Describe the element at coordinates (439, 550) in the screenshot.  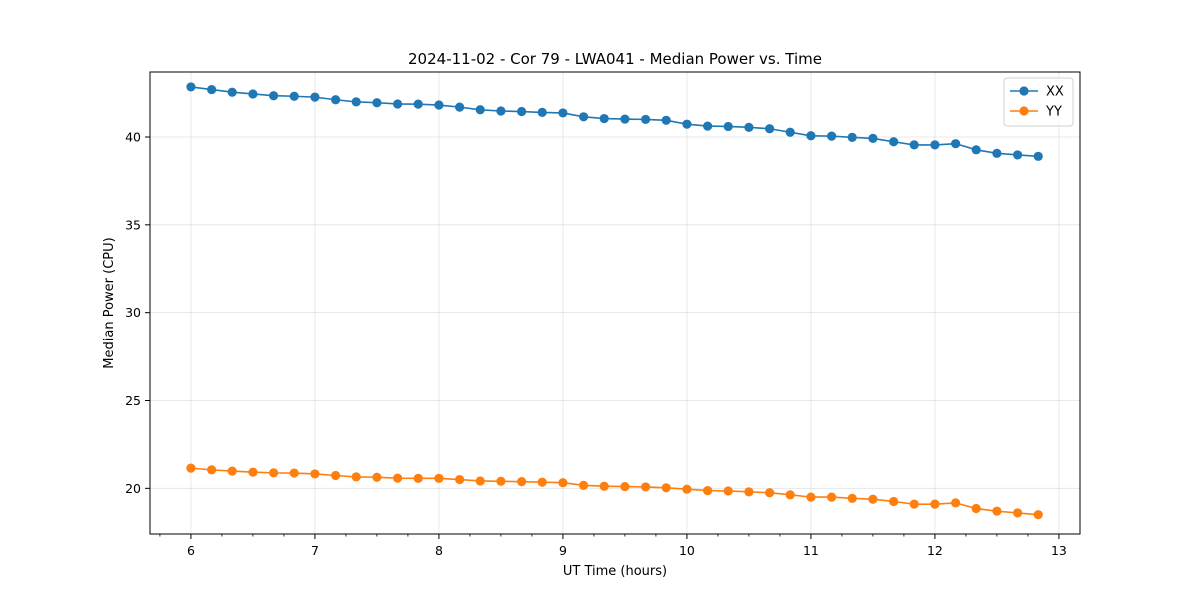
I see `x-tick-label: 8` at that location.